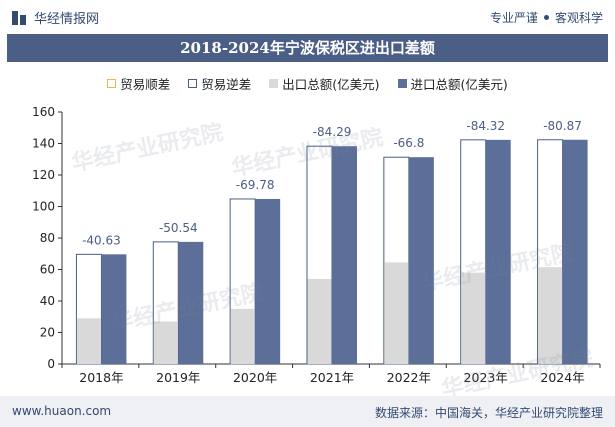 This screenshot has height=427, width=615. I want to click on tagline-right: 客观科学, so click(578, 18).